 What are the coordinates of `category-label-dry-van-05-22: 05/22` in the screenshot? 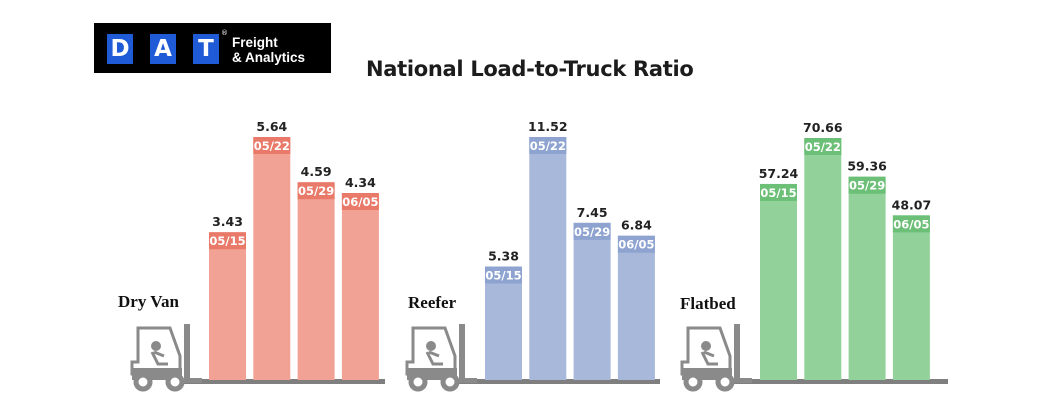 It's located at (272, 146).